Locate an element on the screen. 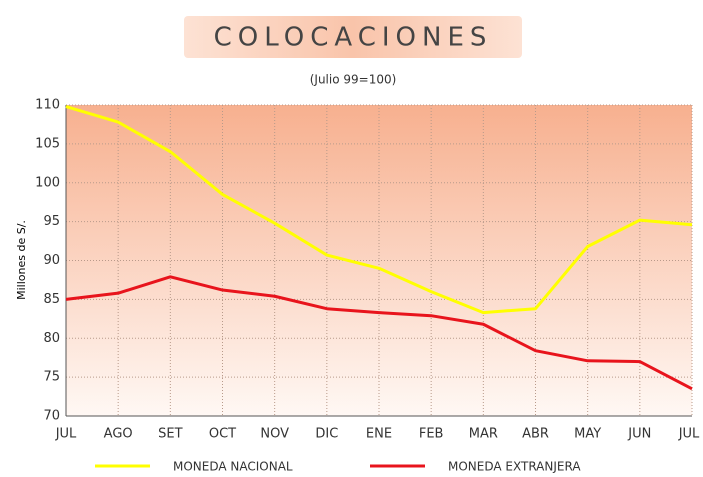 The width and height of the screenshot is (703, 477). x-tick-label: DIC is located at coordinates (326, 434).